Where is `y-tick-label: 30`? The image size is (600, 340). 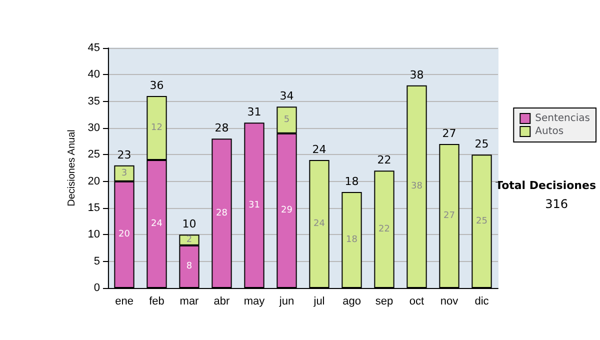 y-tick-label: 30 is located at coordinates (94, 128).